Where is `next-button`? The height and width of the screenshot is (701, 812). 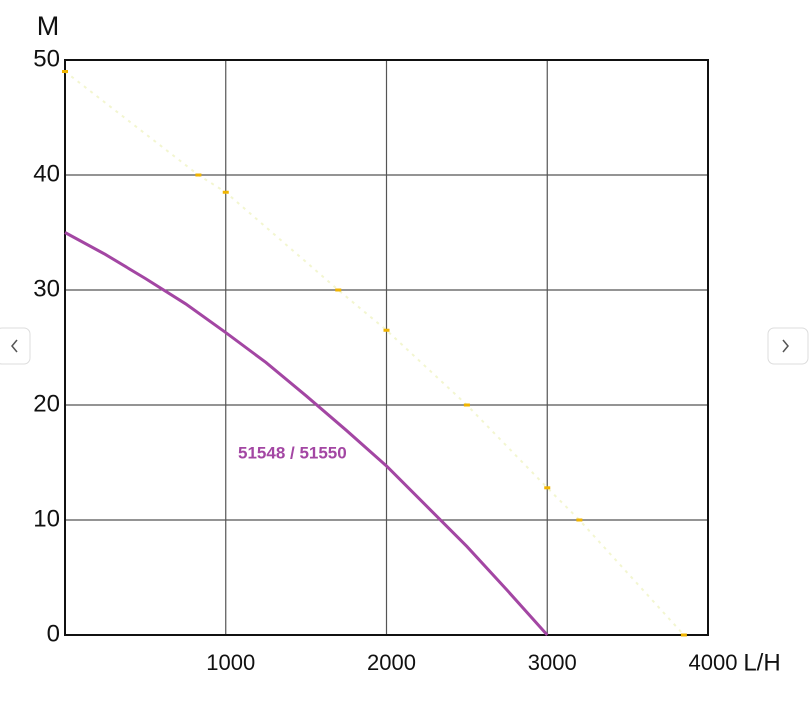
next-button is located at coordinates (788, 346).